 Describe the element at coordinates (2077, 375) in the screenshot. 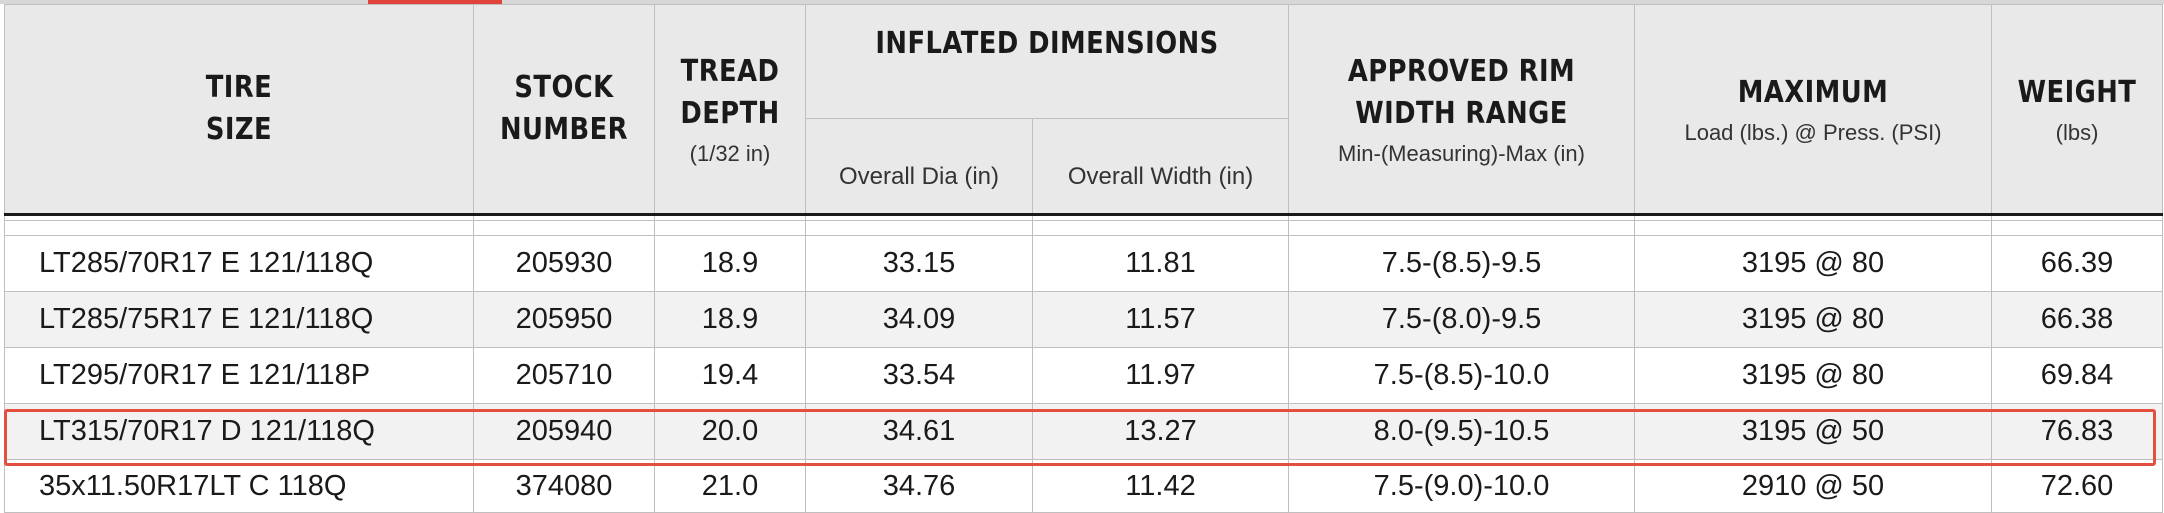

I see `cell-weight: 69.84` at that location.